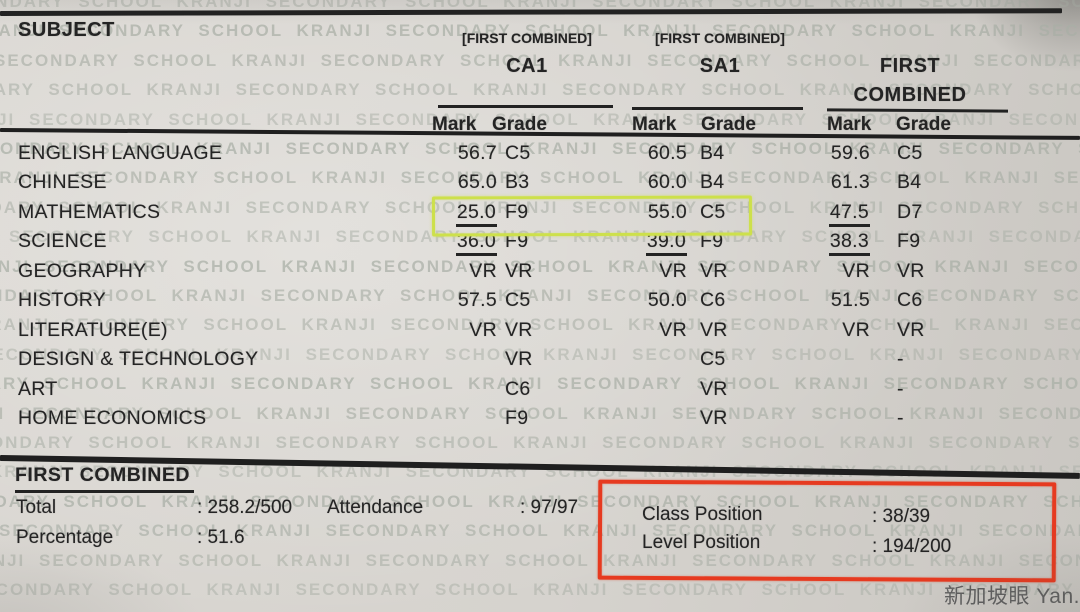 The width and height of the screenshot is (1080, 612). I want to click on mark-column-label-g3: Mark, so click(849, 124).